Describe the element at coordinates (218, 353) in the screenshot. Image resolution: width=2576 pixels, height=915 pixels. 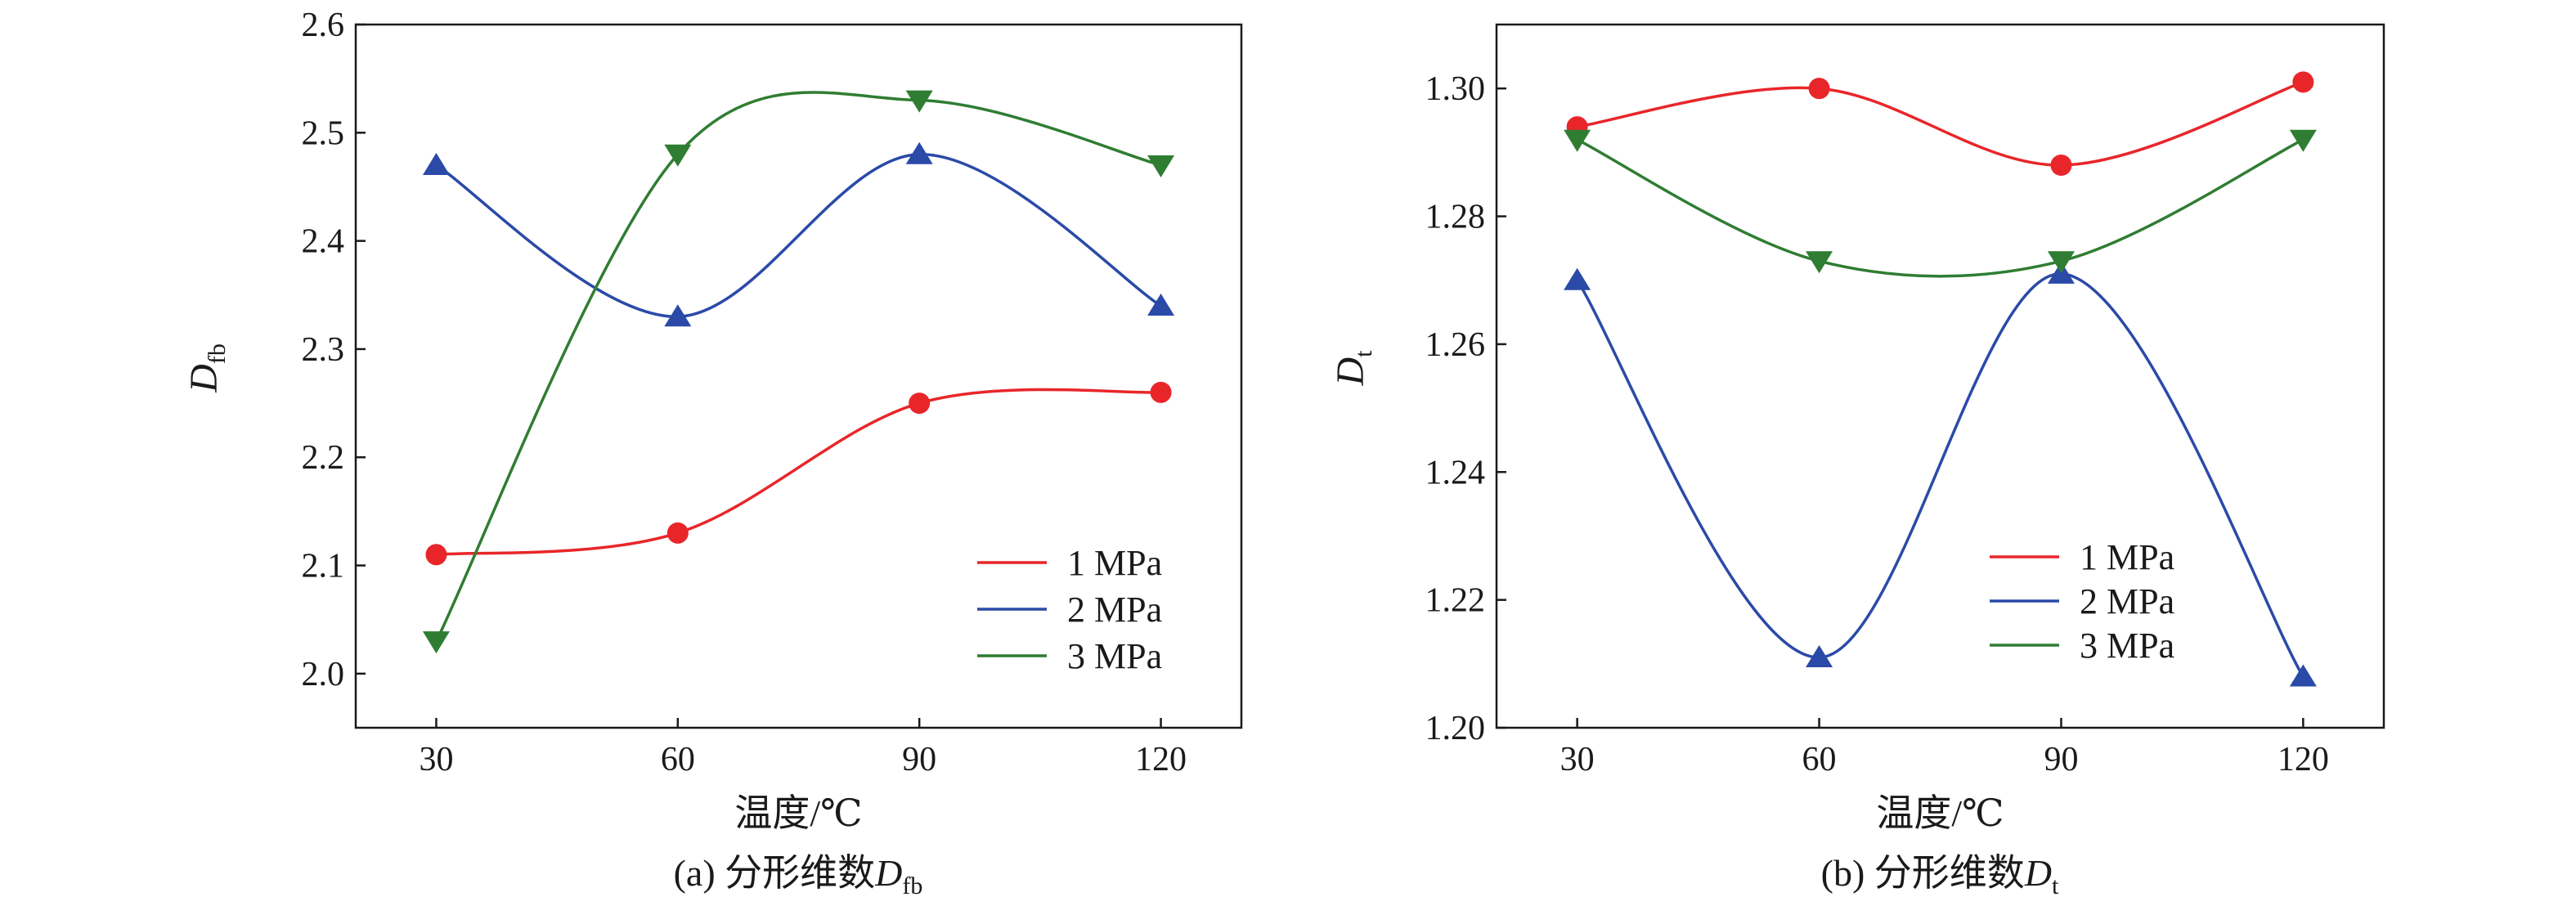
I see `y-axis-label-sub: fb` at that location.